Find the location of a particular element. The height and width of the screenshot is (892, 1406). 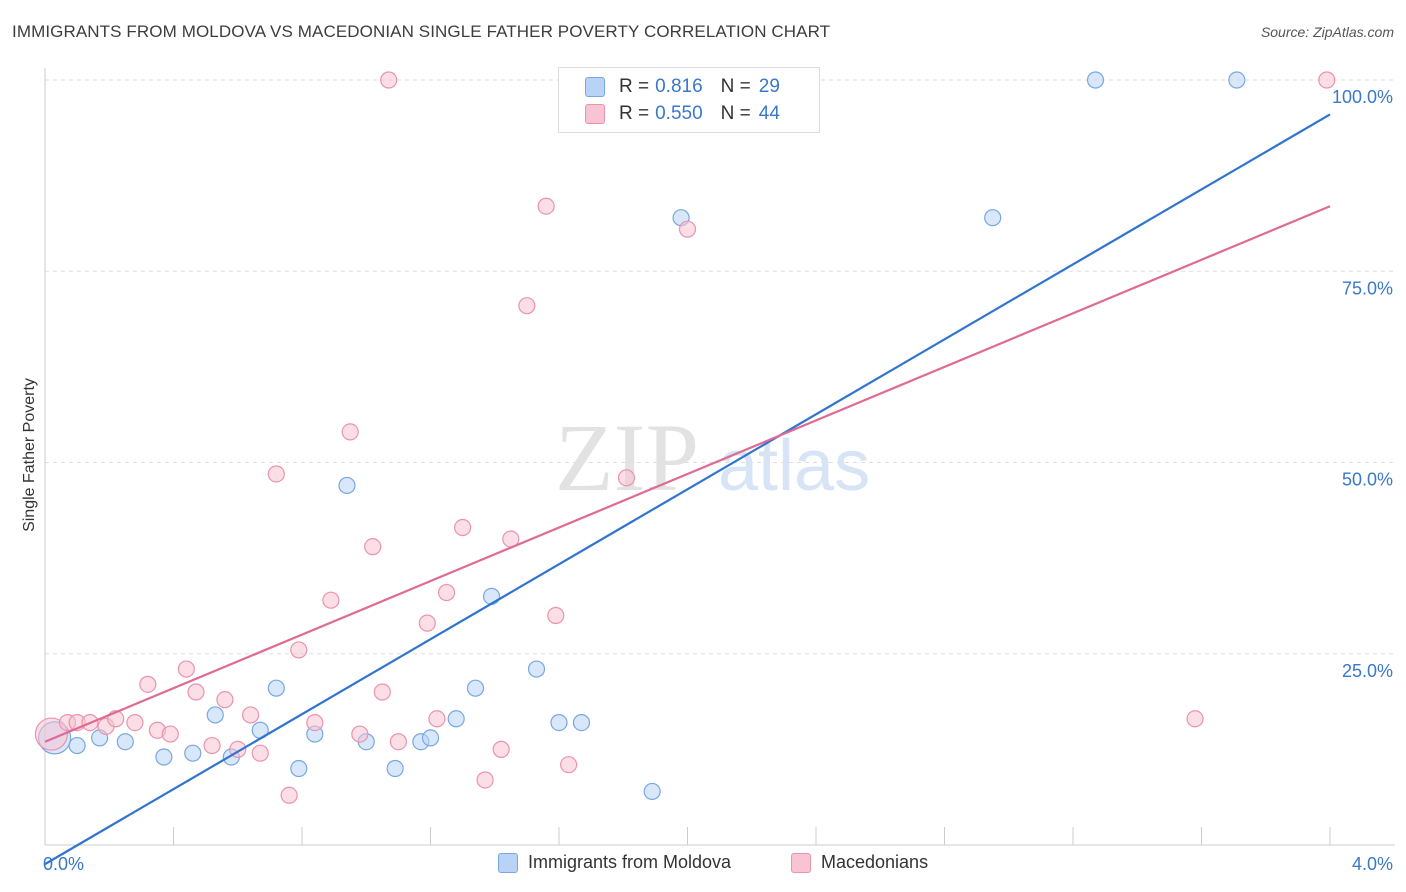

watermark-zip: ZIP is located at coordinates (627, 457).